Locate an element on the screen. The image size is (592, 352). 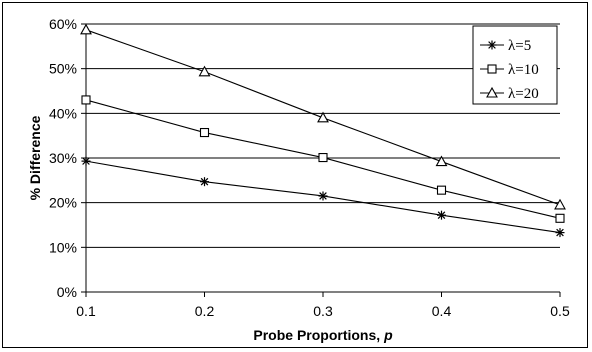
x-tick-label: 0.4 is located at coordinates (442, 311).